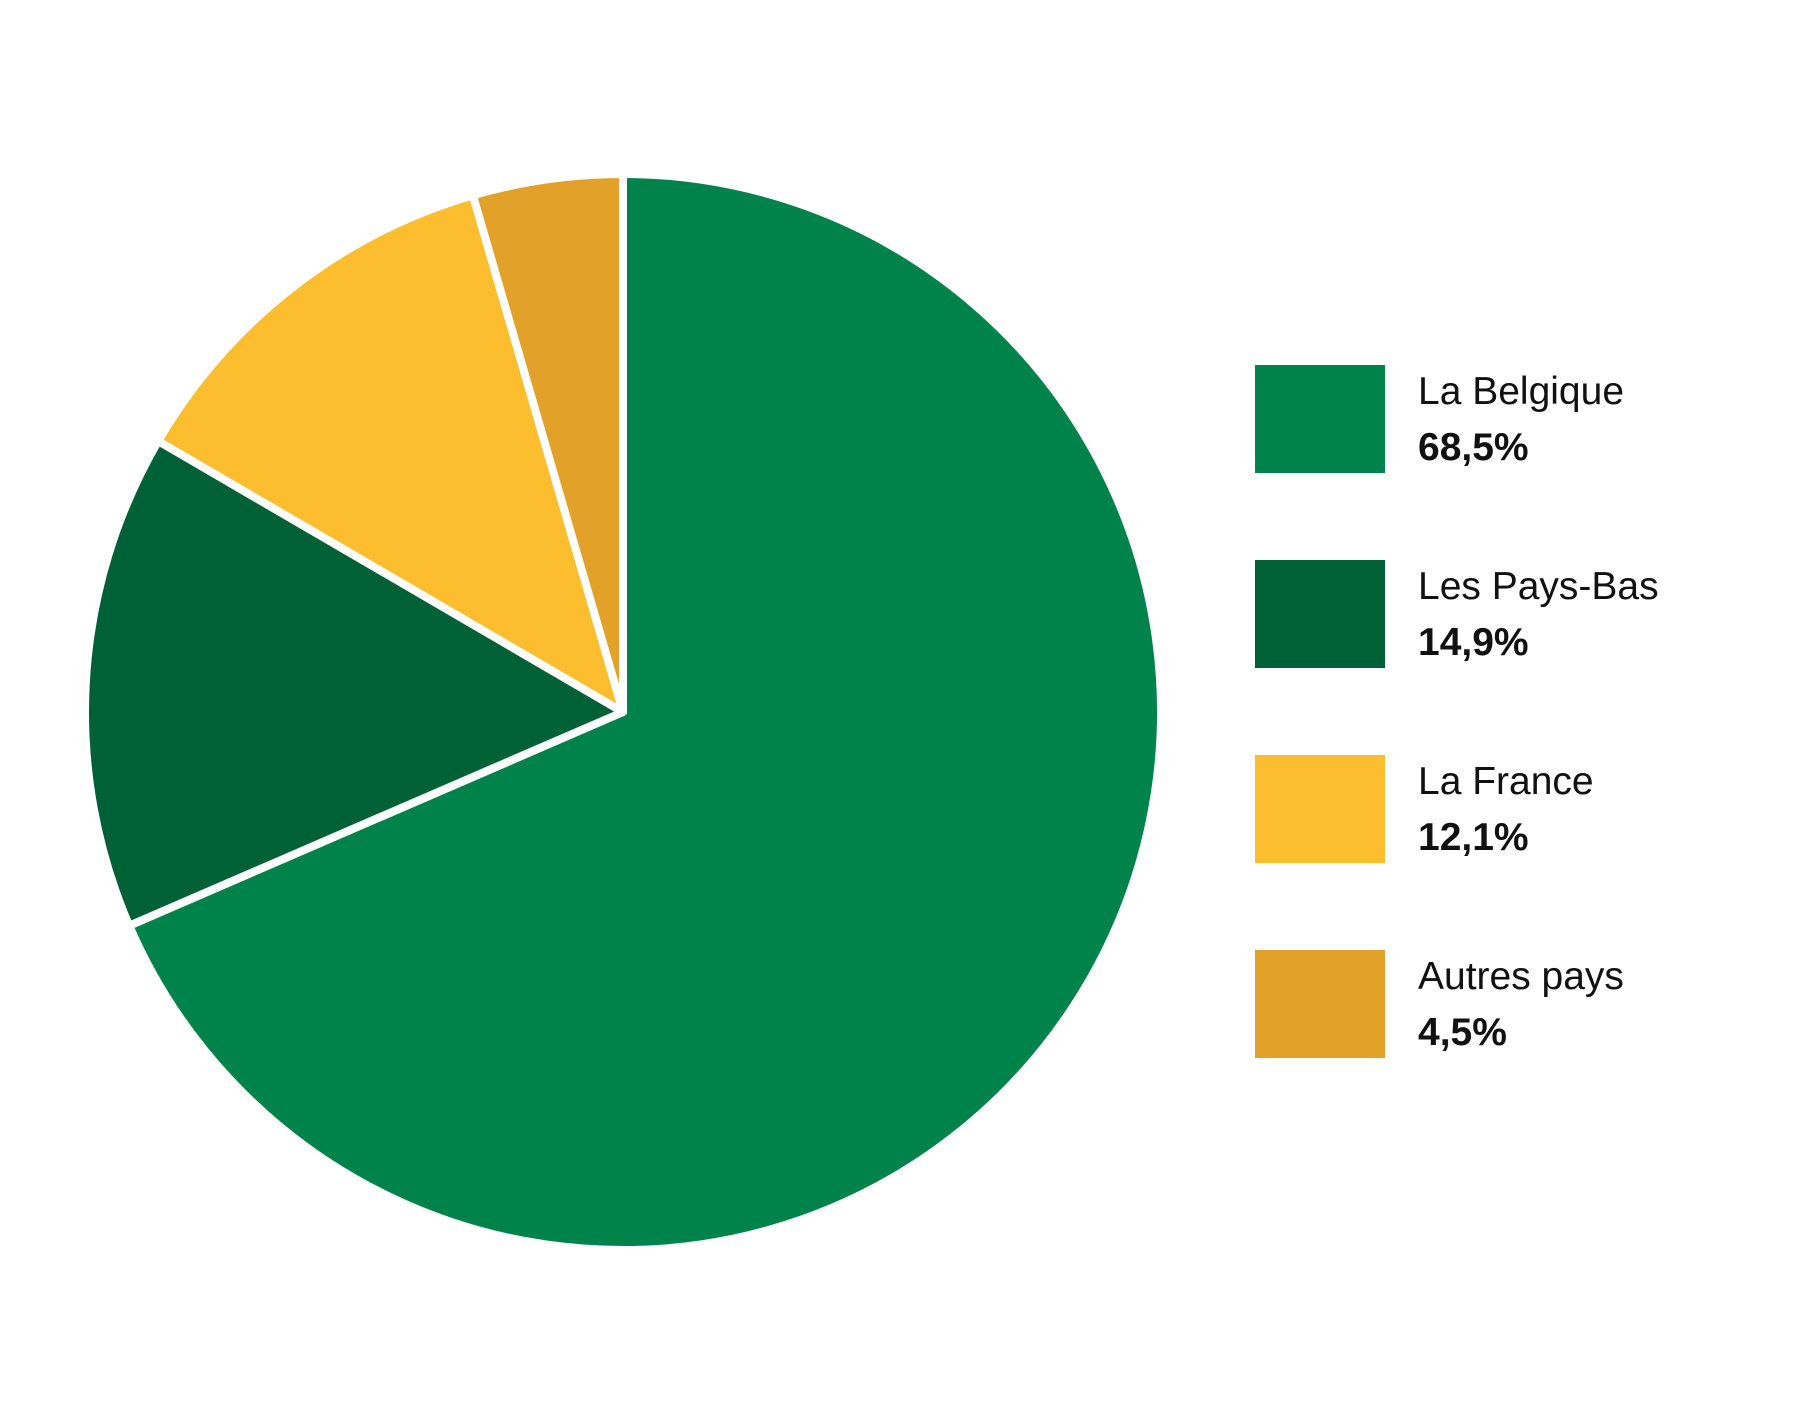 This screenshot has height=1416, width=1800. What do you see at coordinates (1439, 419) in the screenshot?
I see `legend-item-belgique: La Belgique 68,5%` at bounding box center [1439, 419].